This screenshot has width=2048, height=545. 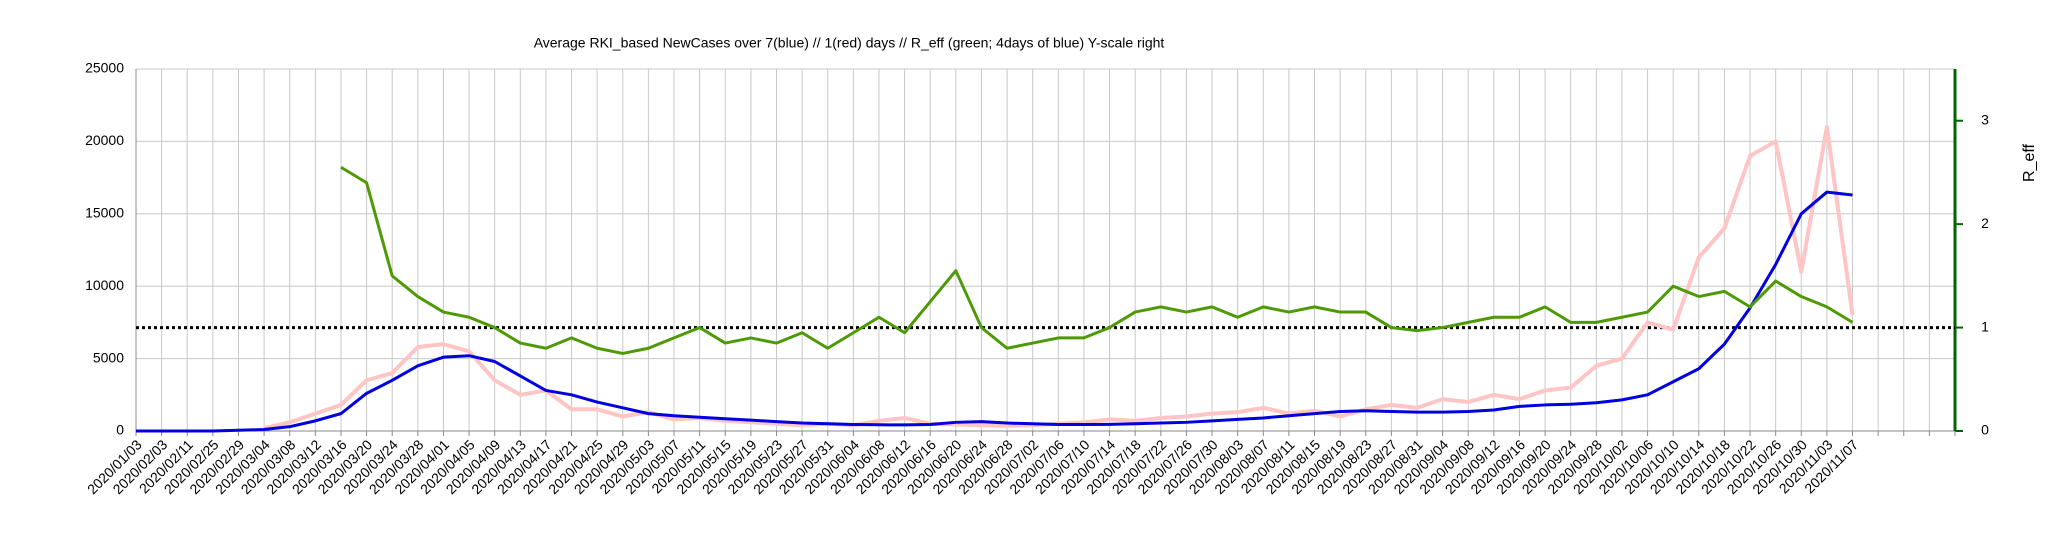 What do you see at coordinates (1985, 223) in the screenshot?
I see `y2-tick-label: 2` at bounding box center [1985, 223].